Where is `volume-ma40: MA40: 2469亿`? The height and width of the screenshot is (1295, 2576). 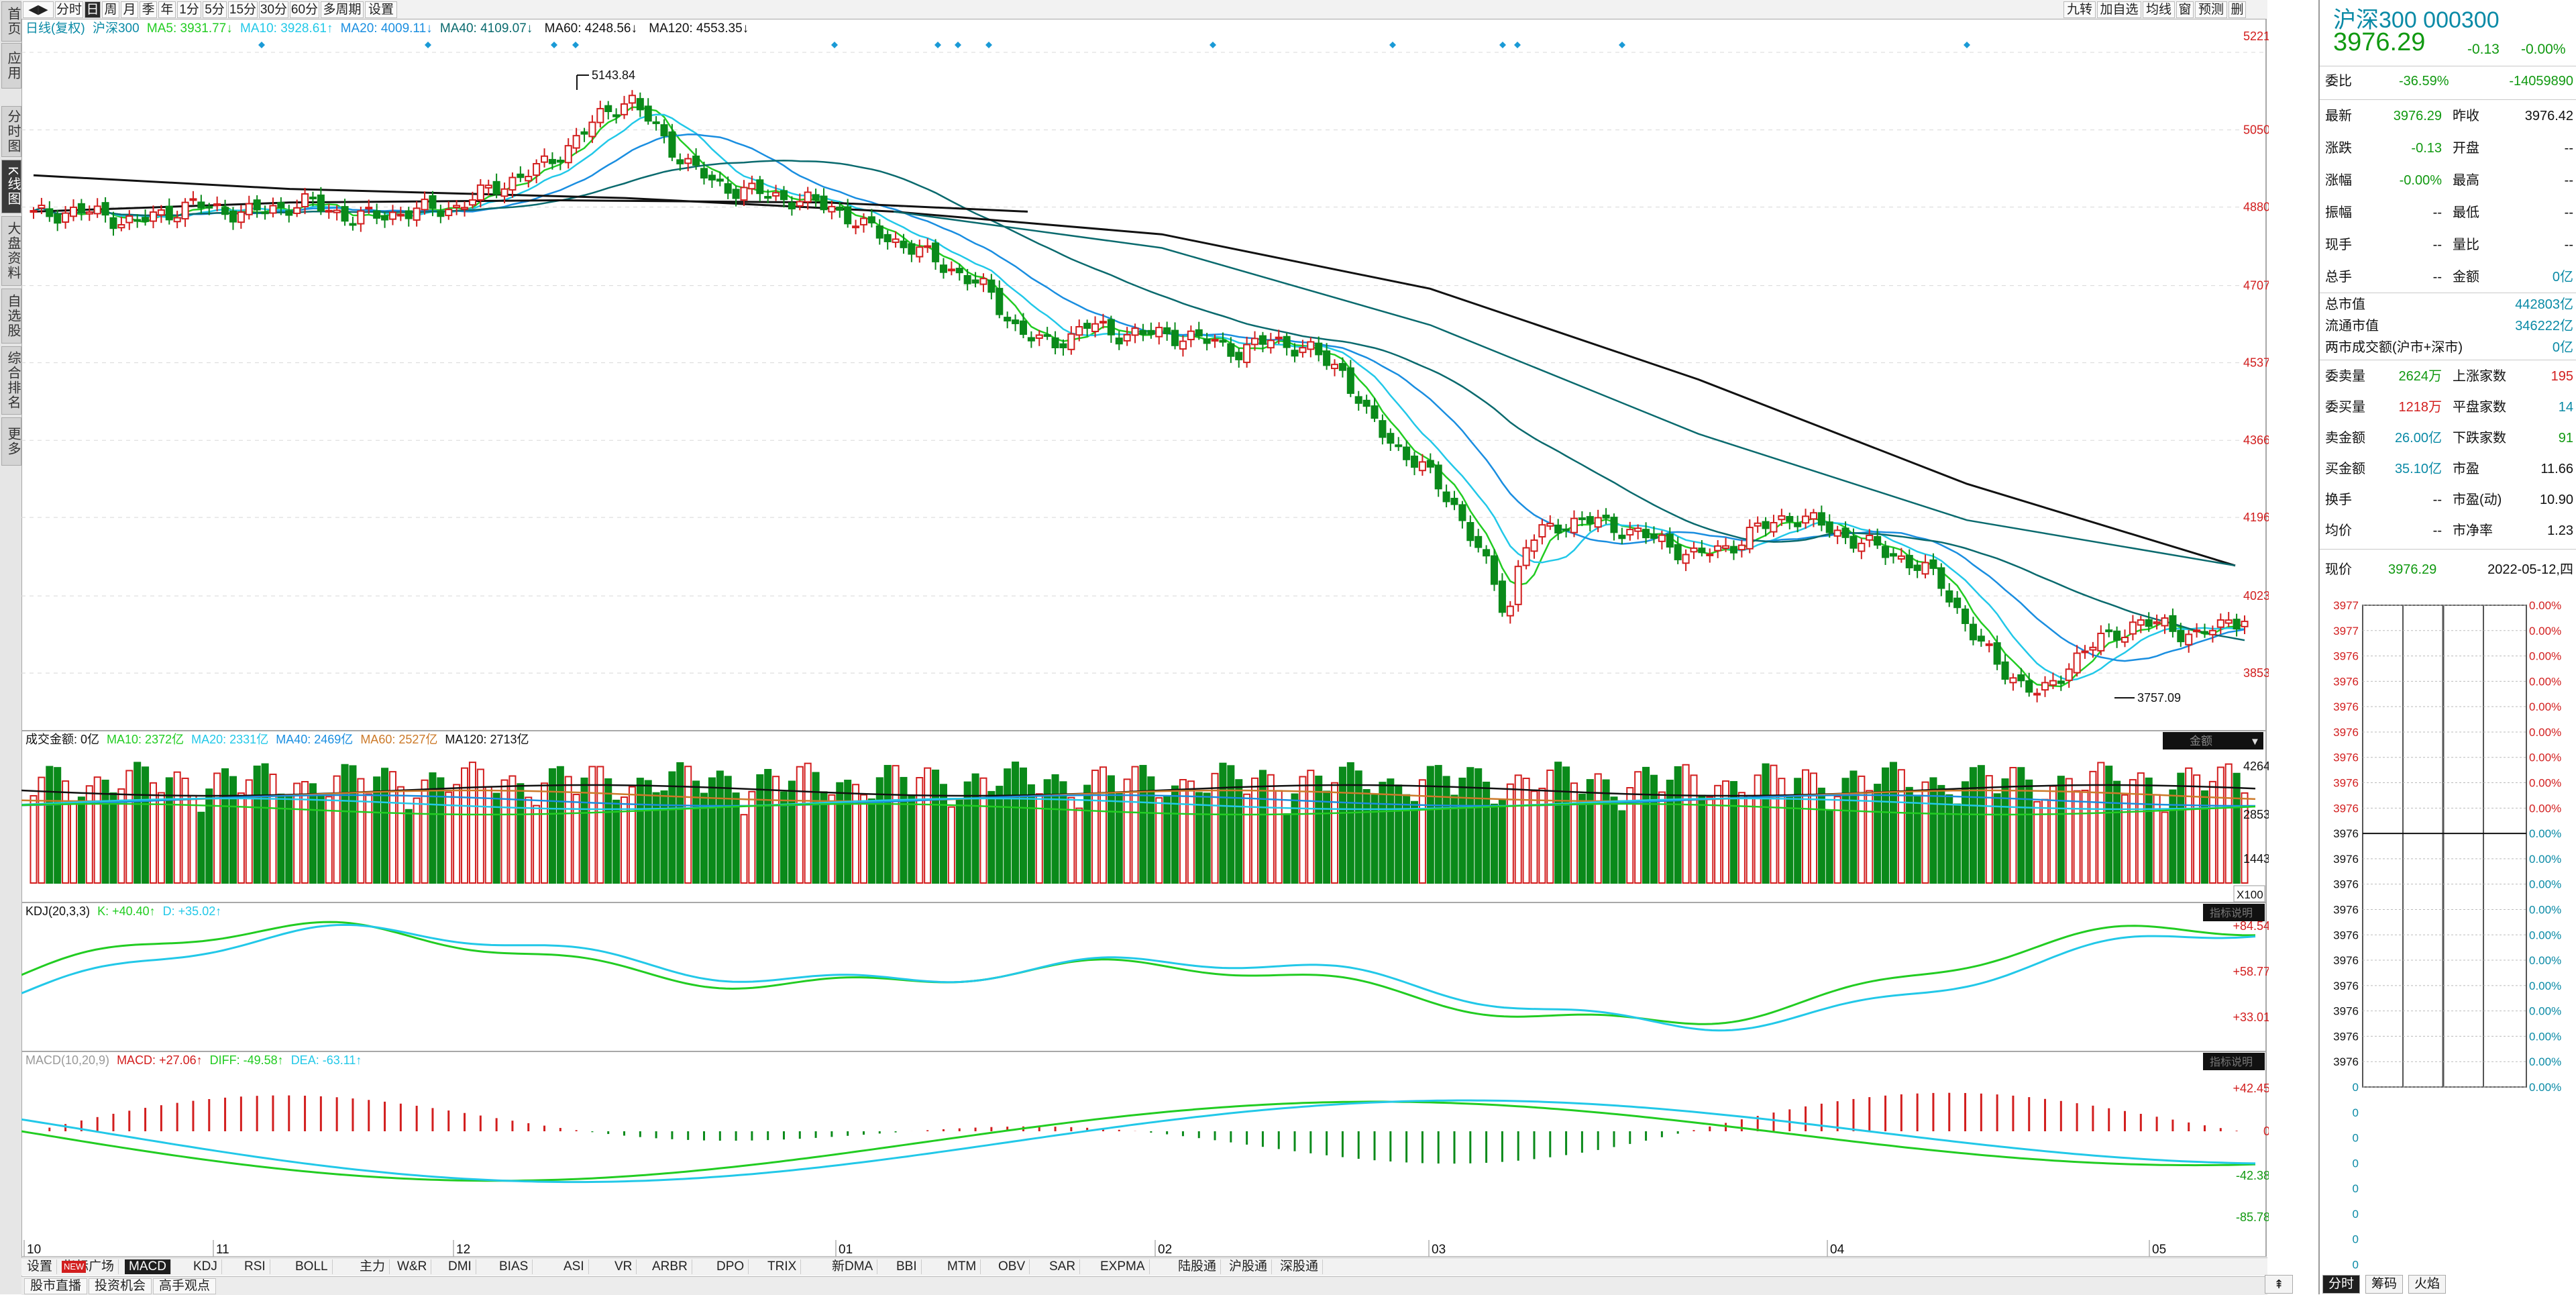 volume-ma40: MA40: 2469亿 is located at coordinates (314, 739).